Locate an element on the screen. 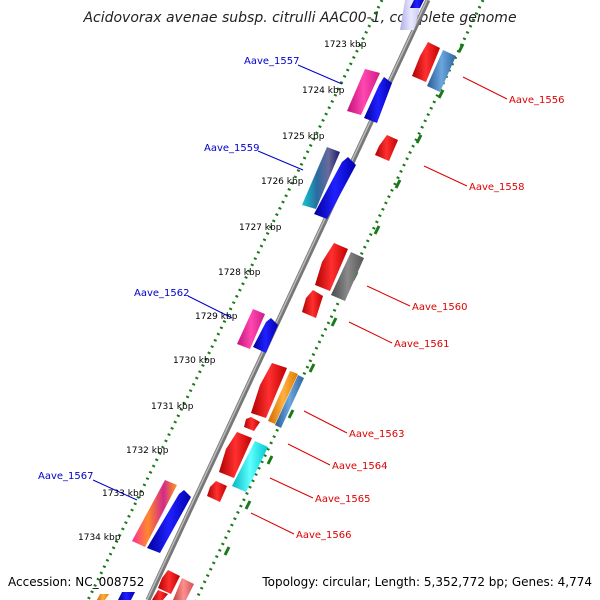 This screenshot has width=600, height=600. gene-aave-1559-blue is located at coordinates (335, 188).